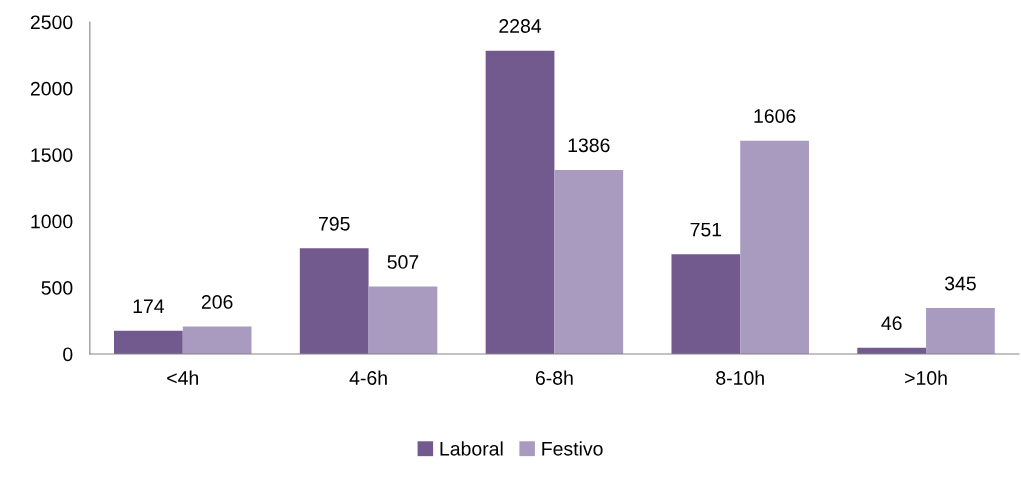 Image resolution: width=1021 pixels, height=477 pixels. I want to click on x-tick-label: 6-8h, so click(554, 377).